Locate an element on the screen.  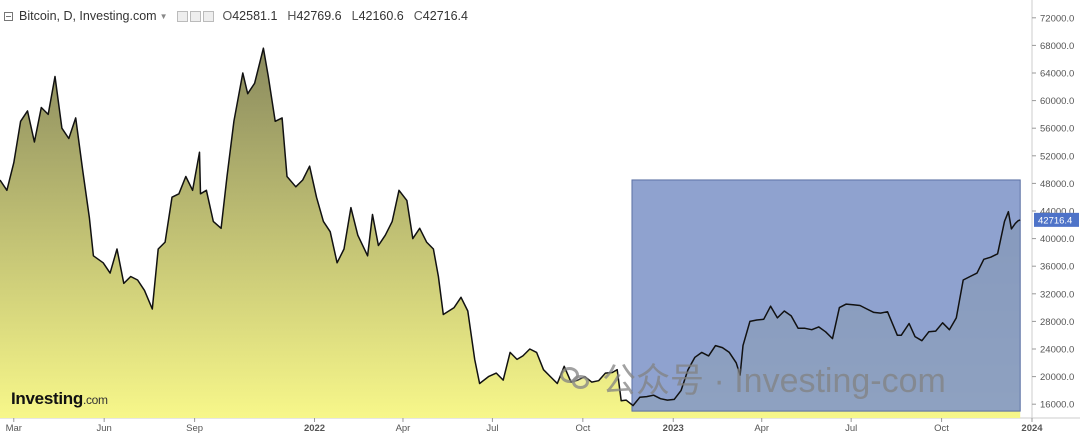
low-value: L42160.6 is located at coordinates (378, 16).